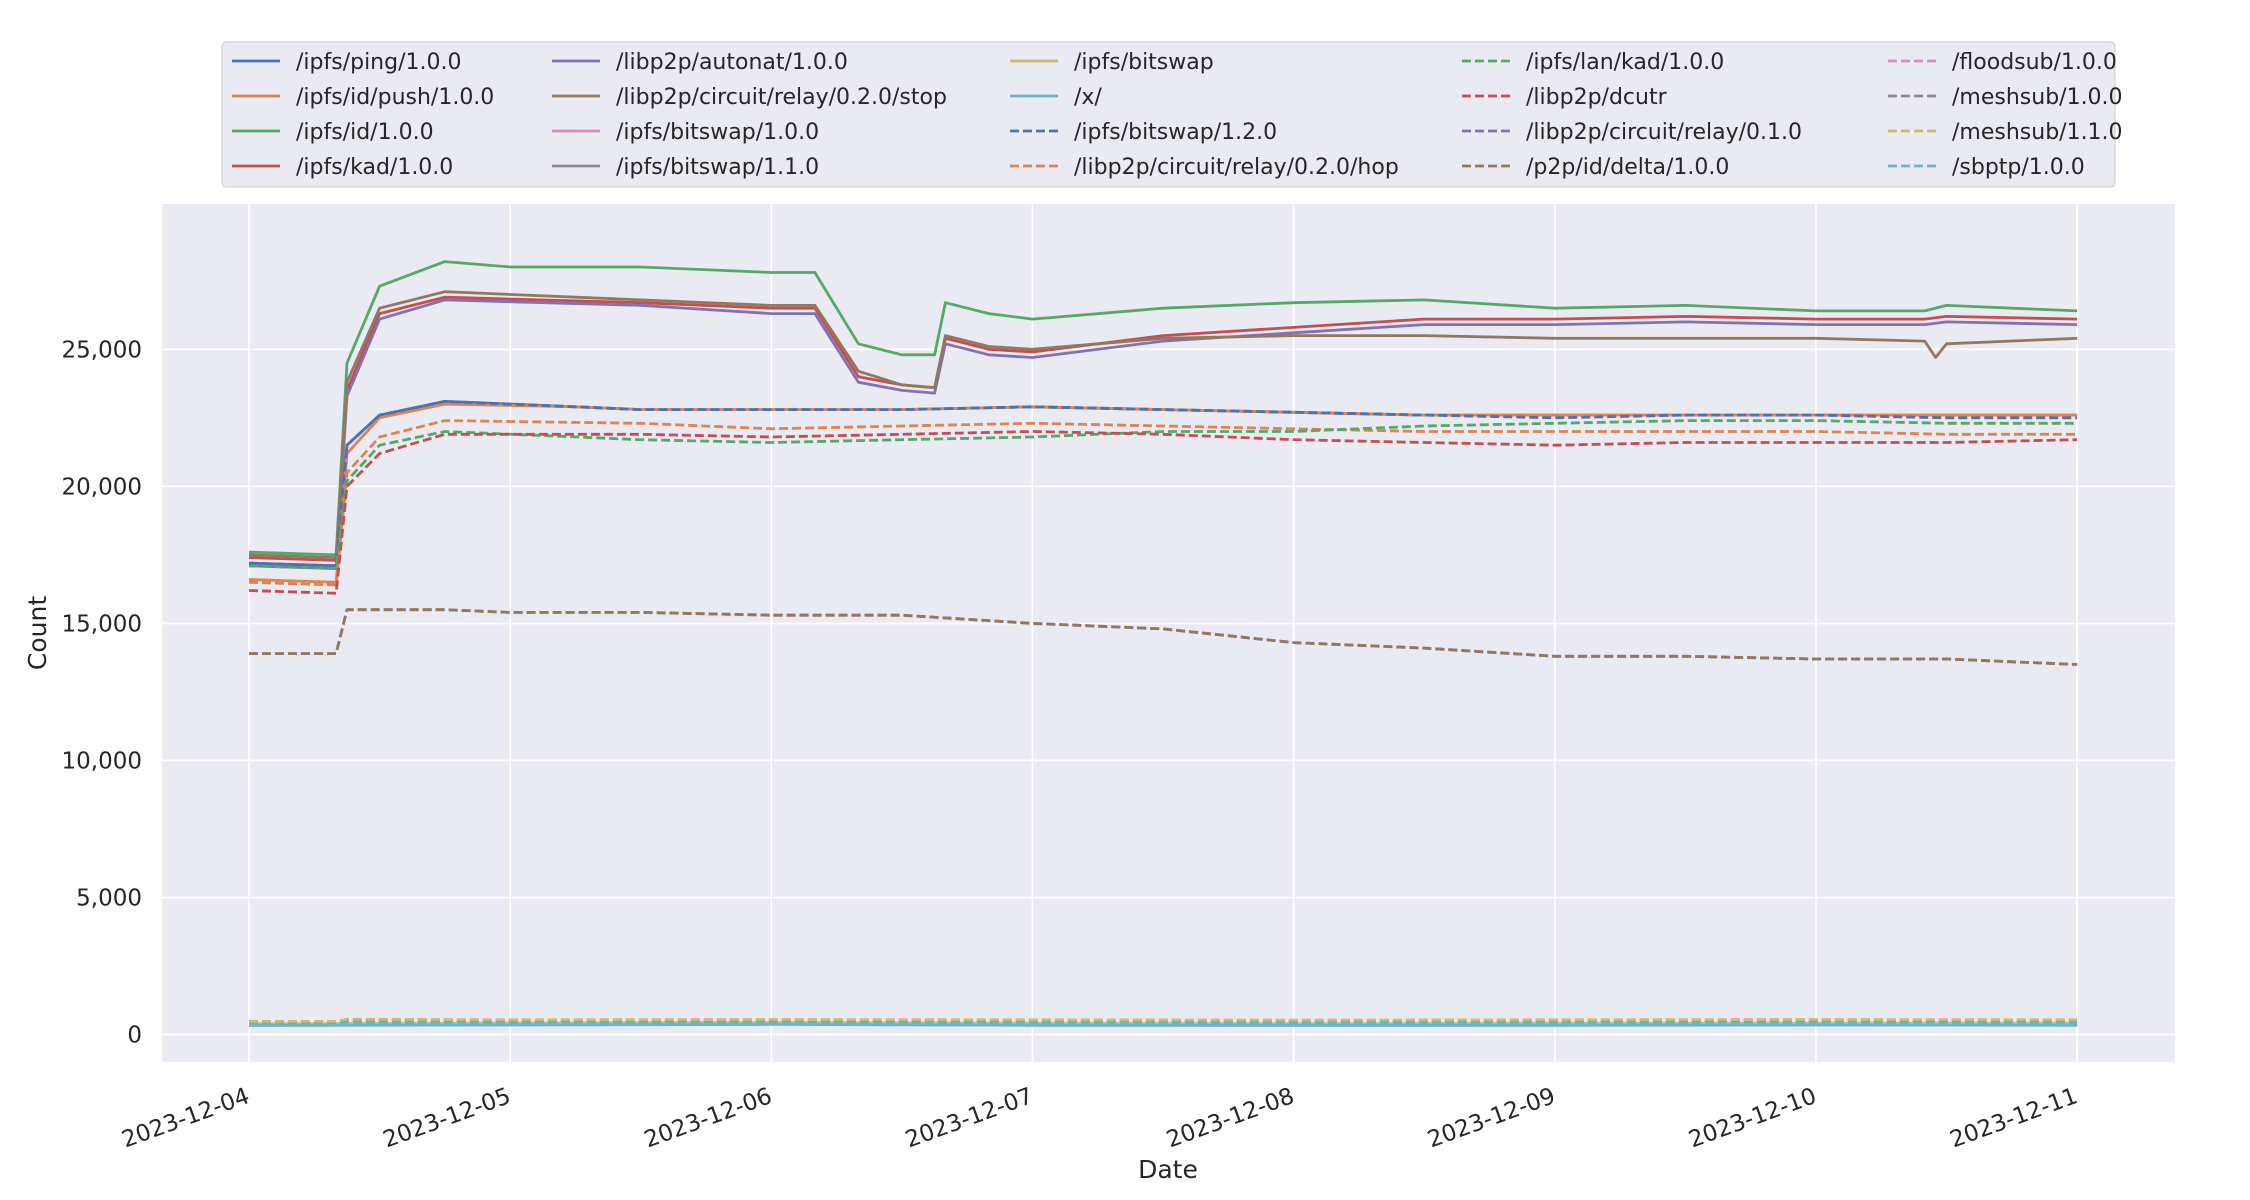 Image resolution: width=2250 pixels, height=1200 pixels. I want to click on x-tick-label: 2023-12-11, so click(2014, 1118).